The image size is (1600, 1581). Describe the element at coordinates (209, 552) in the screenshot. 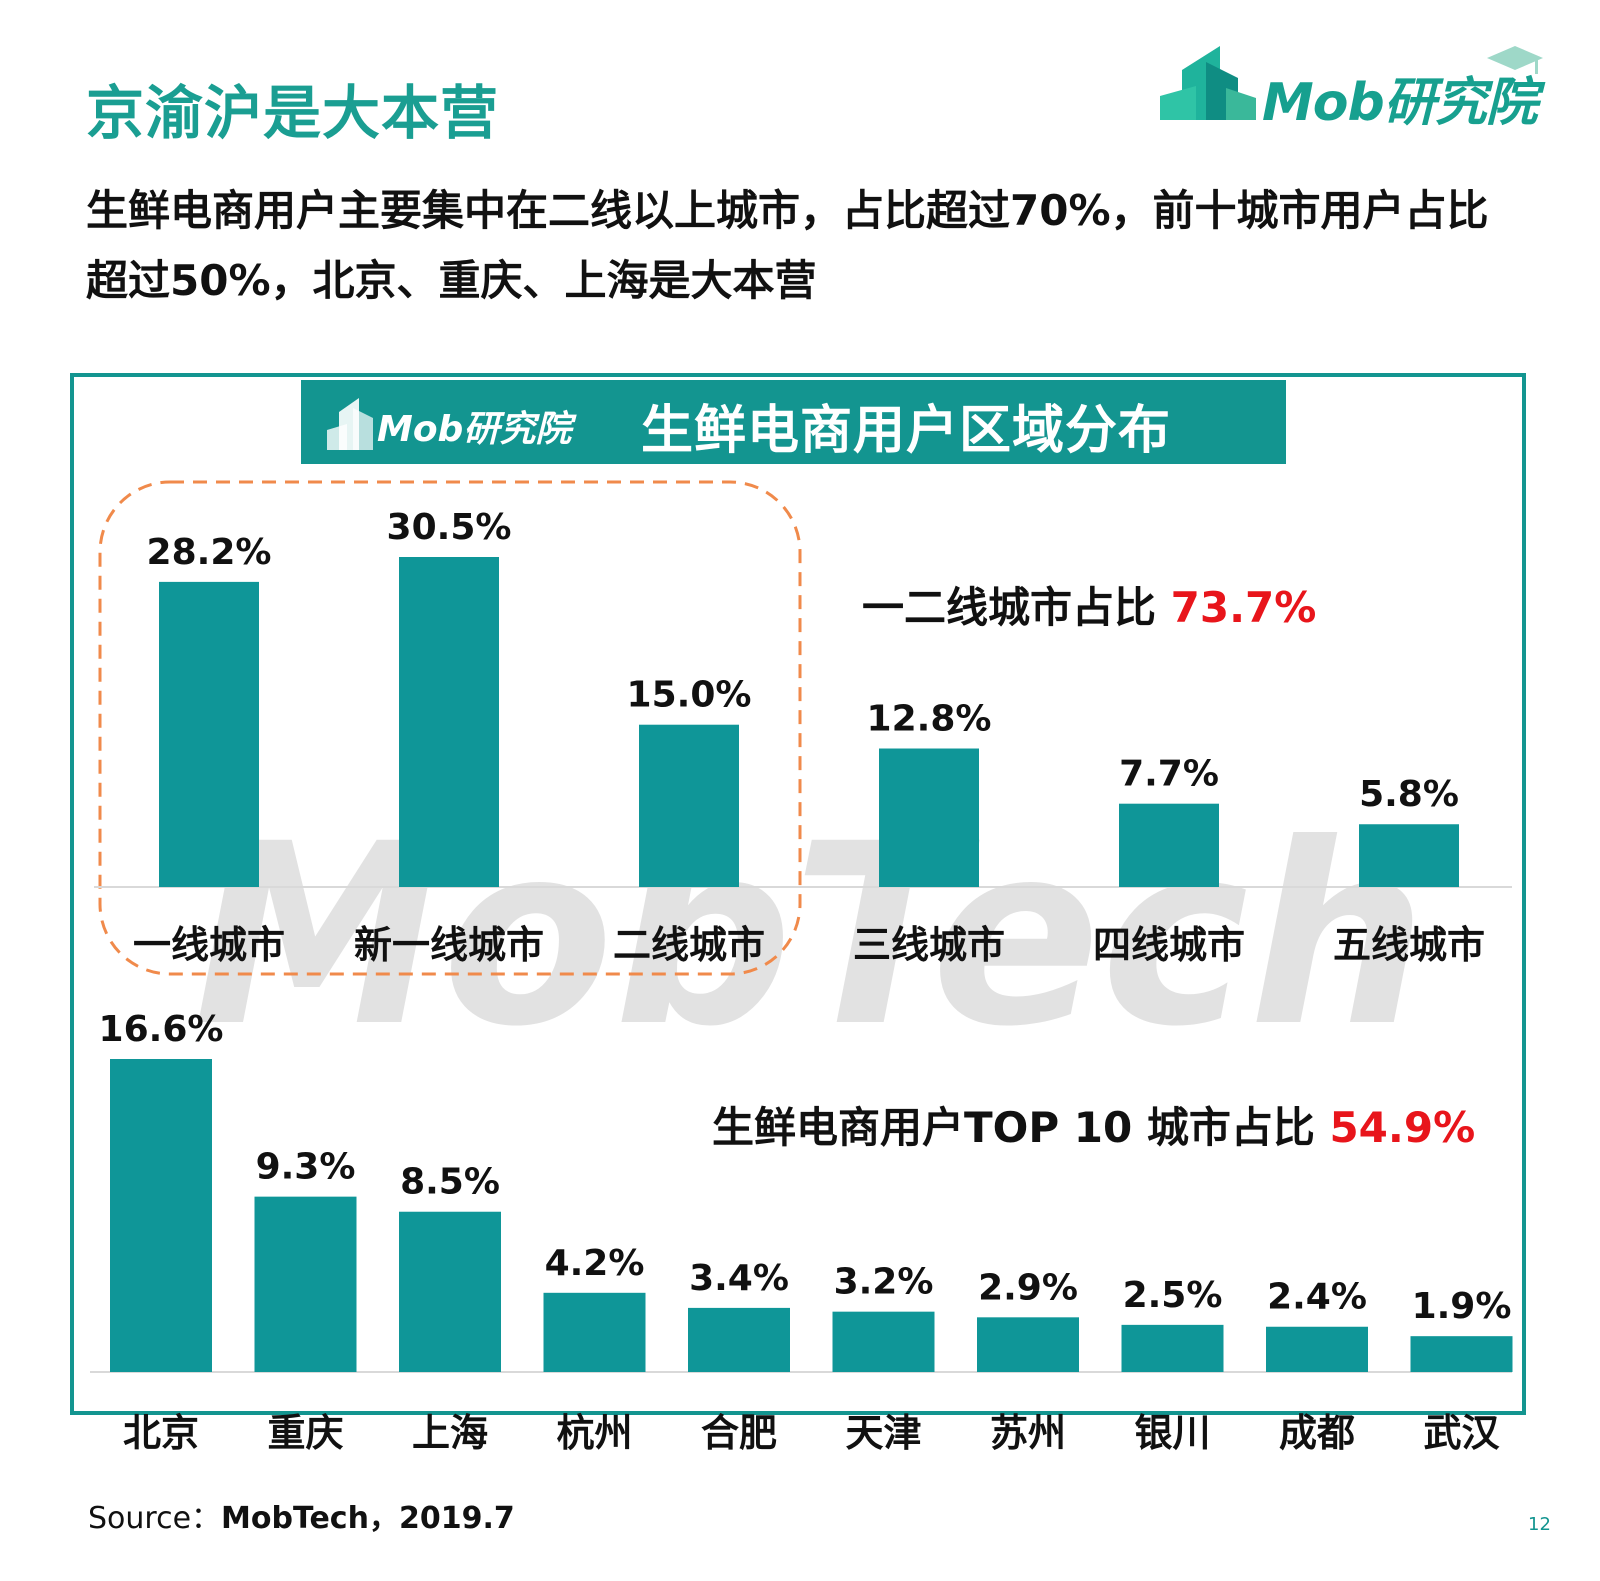

I see `bar-value-label: 28.2%` at that location.